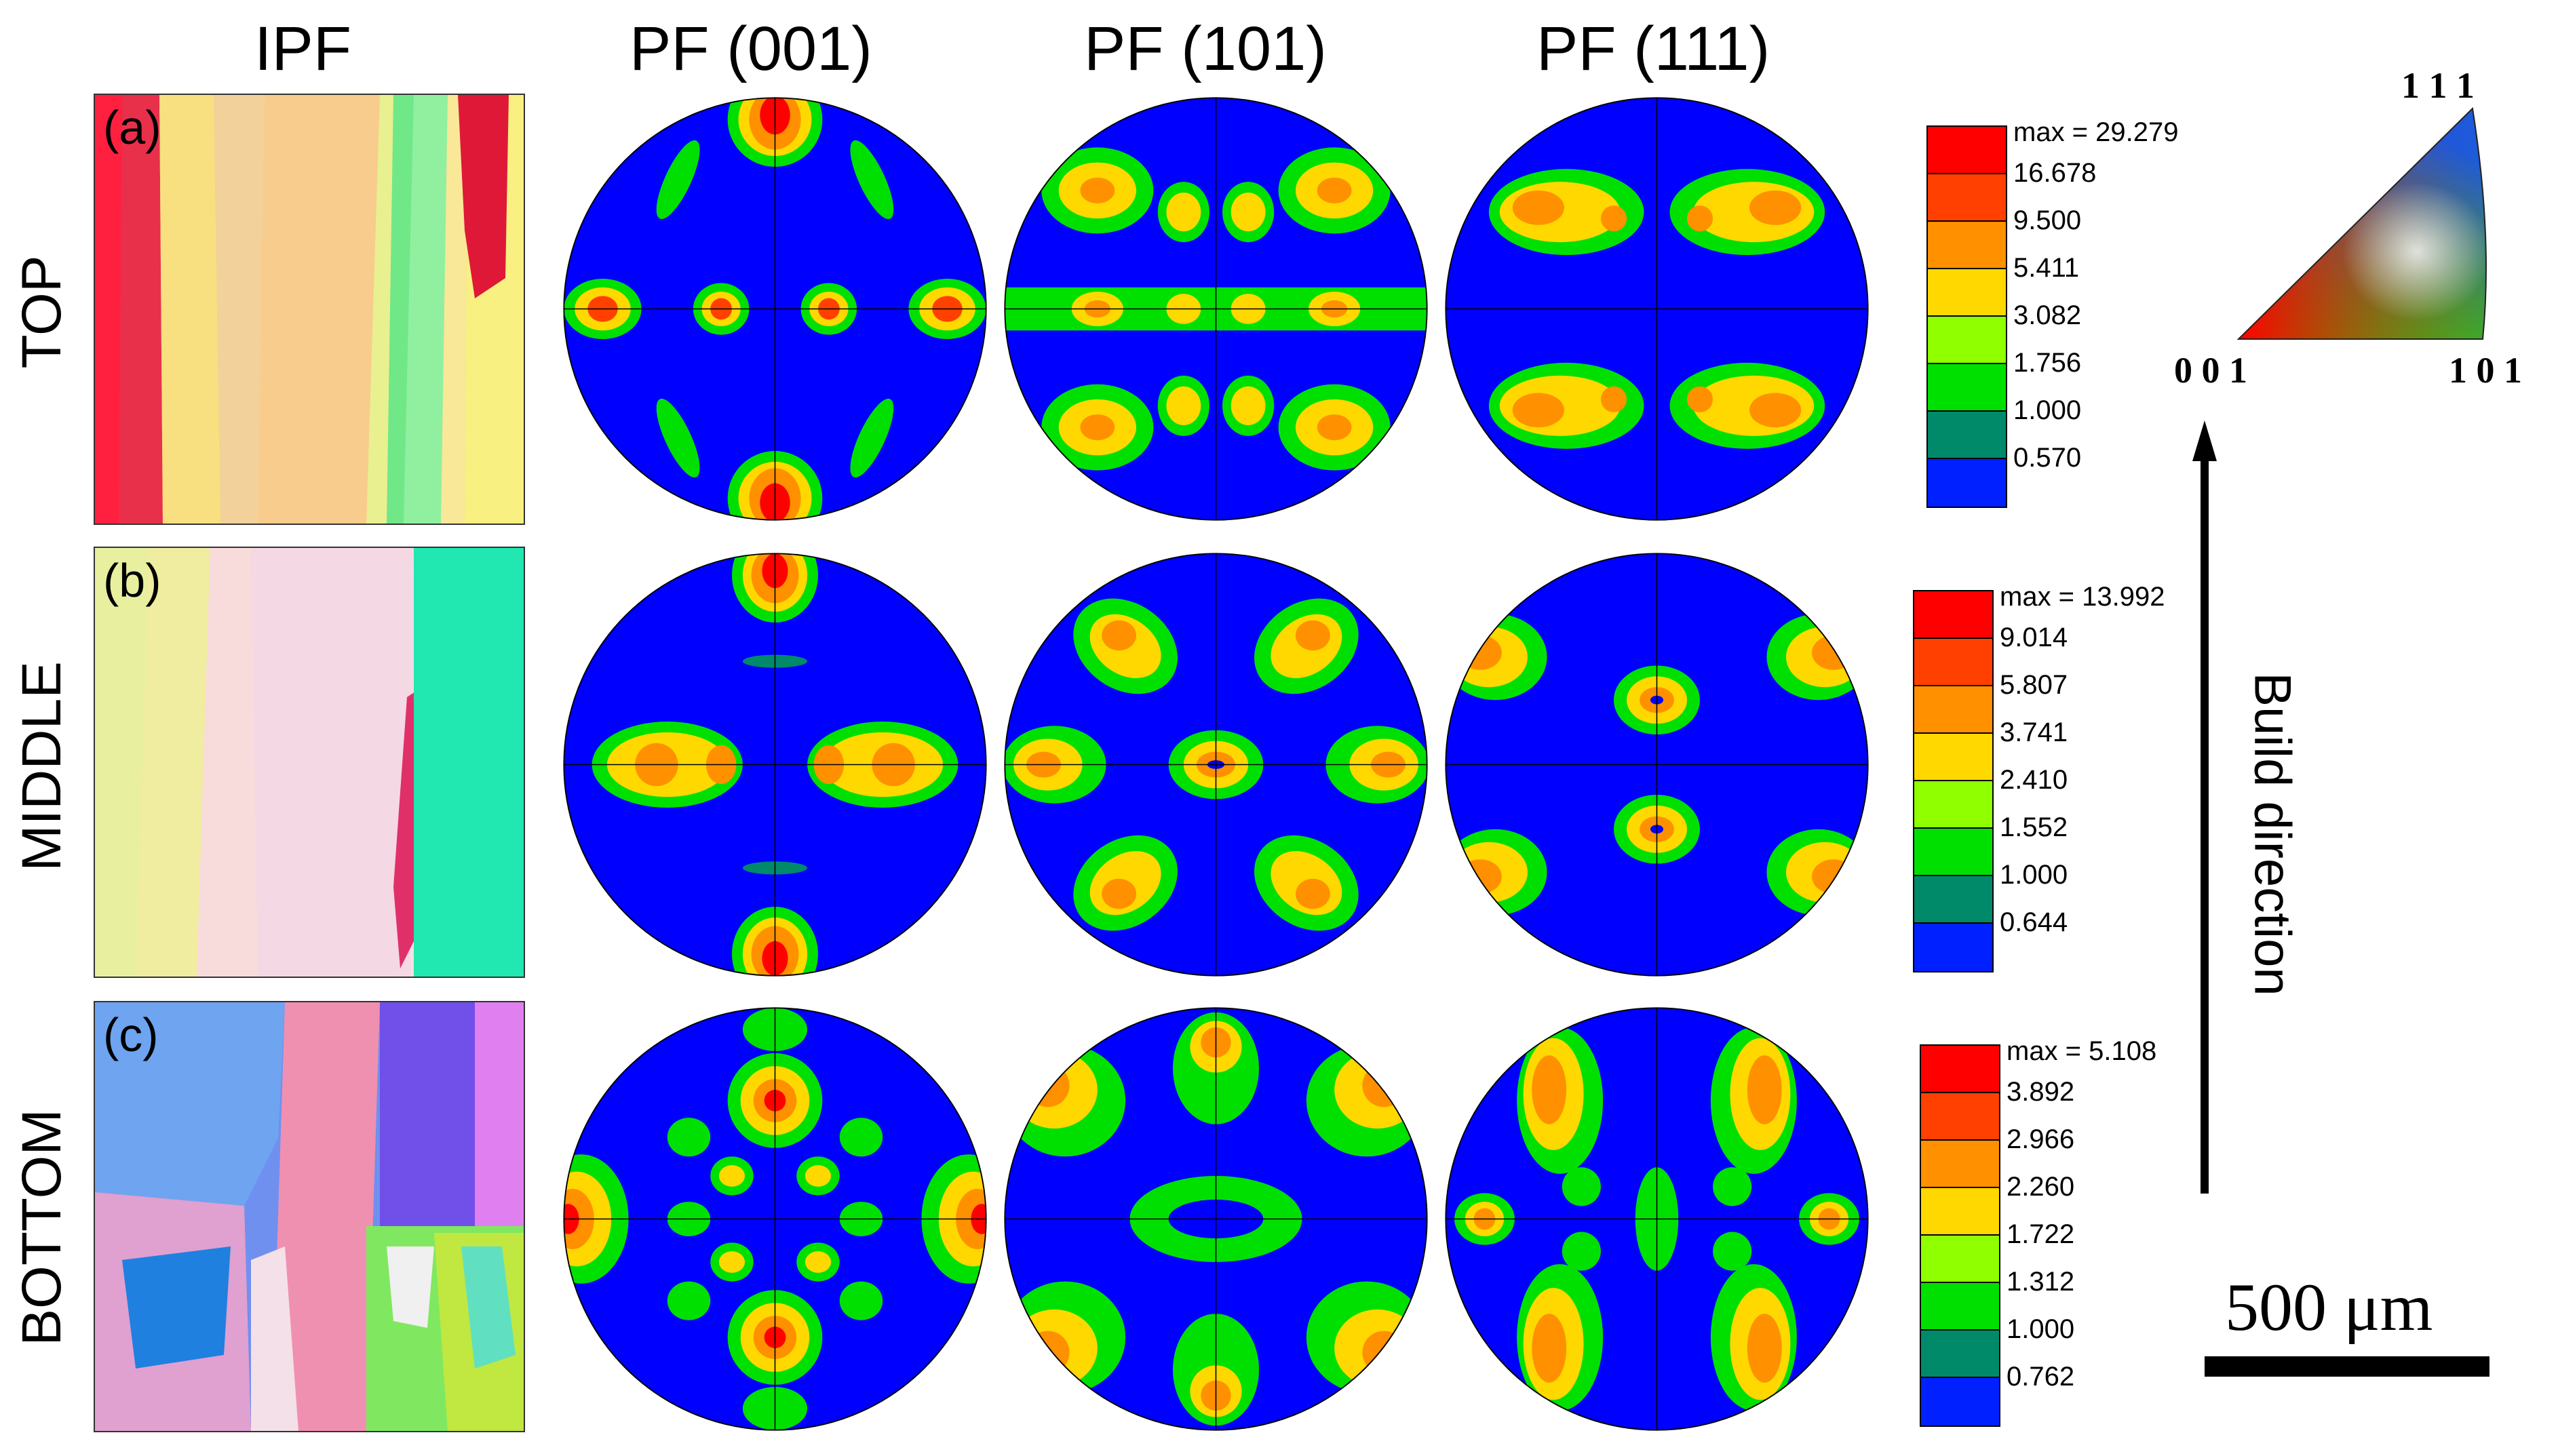 This screenshot has width=2558, height=1456. What do you see at coordinates (1653, 48) in the screenshot?
I see `column-header-pf111: PF (111)` at bounding box center [1653, 48].